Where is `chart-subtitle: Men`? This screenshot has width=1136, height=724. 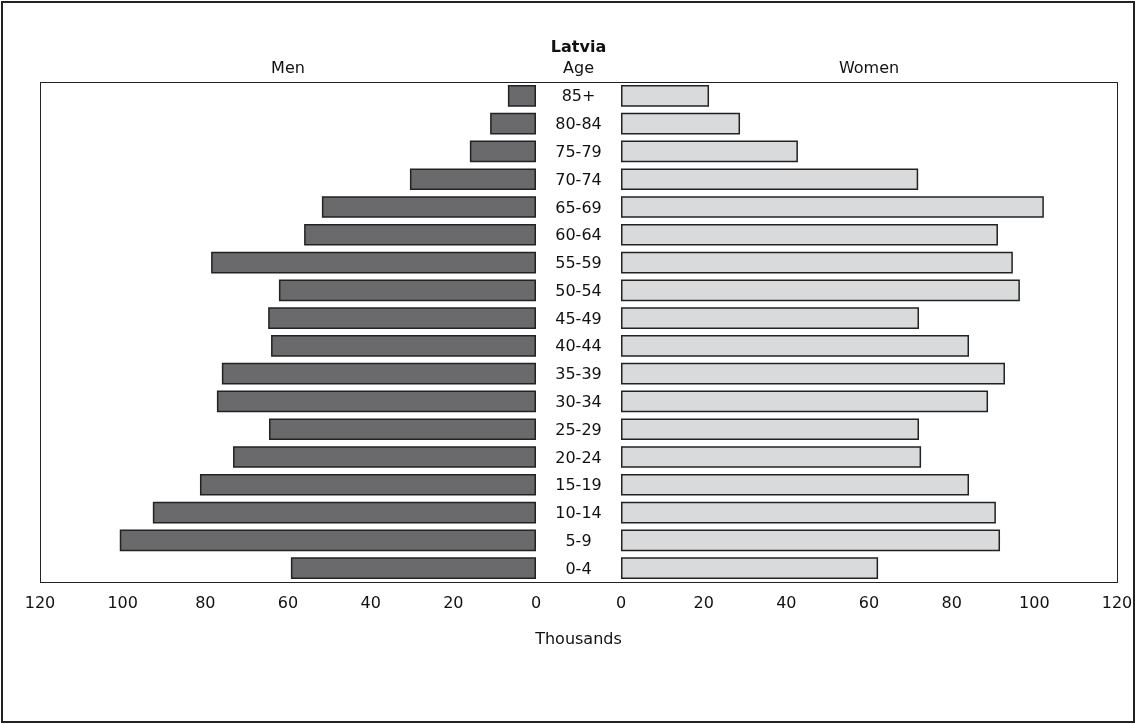
chart-subtitle: Men is located at coordinates (288, 67).